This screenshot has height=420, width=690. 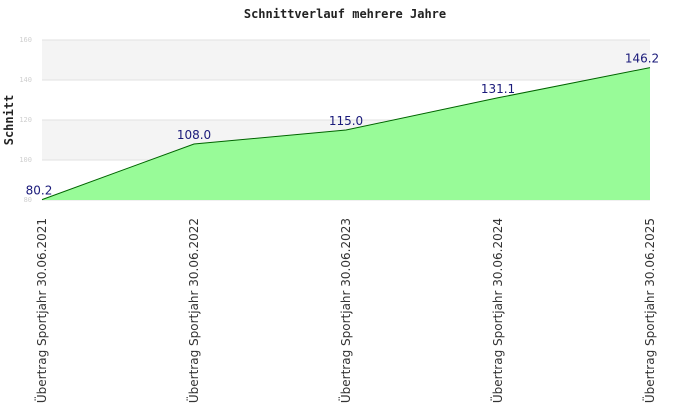 I want to click on data-label: 115.0, so click(x=346, y=121).